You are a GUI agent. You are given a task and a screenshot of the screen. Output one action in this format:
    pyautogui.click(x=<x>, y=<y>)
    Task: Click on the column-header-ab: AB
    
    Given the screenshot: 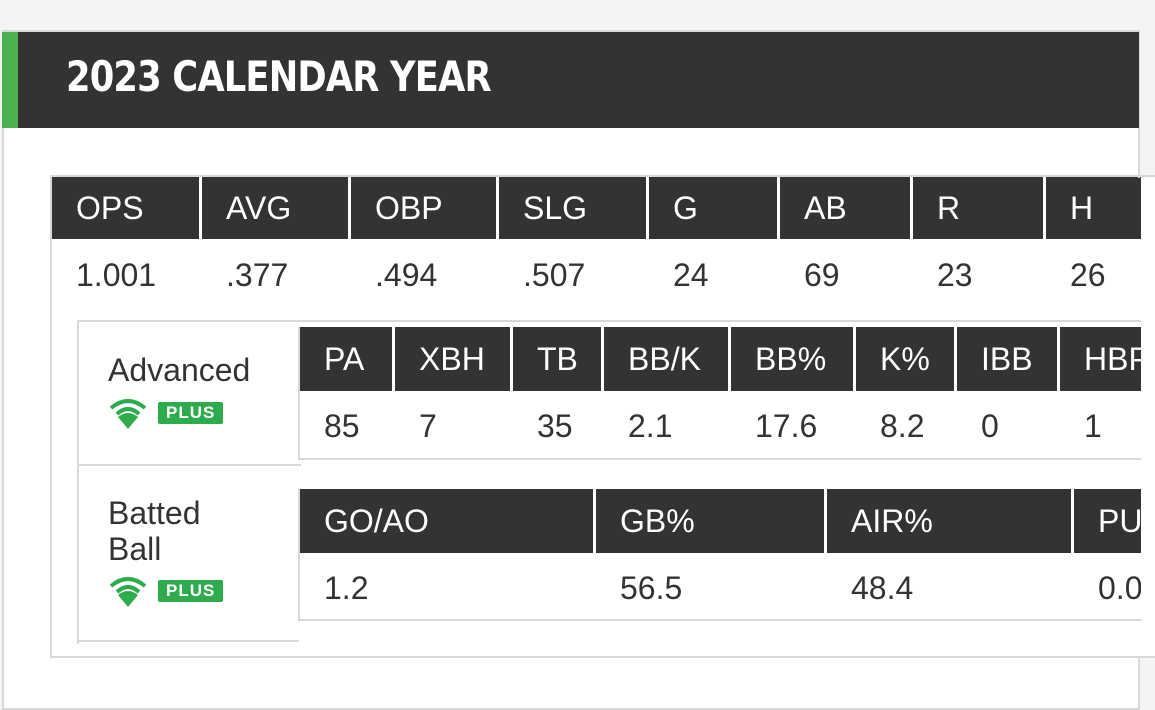 What is the action you would take?
    pyautogui.click(x=846, y=208)
    